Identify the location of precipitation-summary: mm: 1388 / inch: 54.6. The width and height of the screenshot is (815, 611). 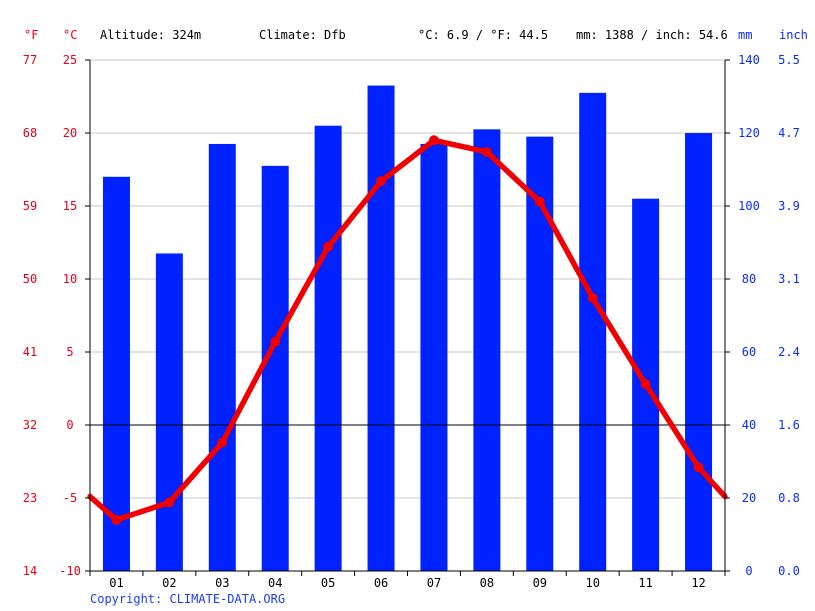
(652, 35).